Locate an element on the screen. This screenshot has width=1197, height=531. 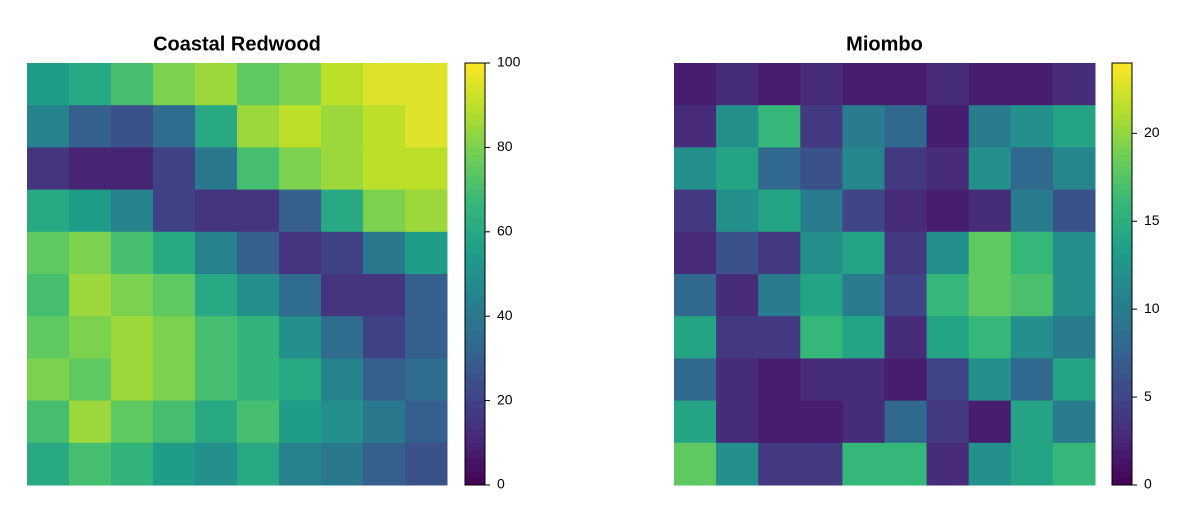
colorbar-tick-label: 40 is located at coordinates (505, 315).